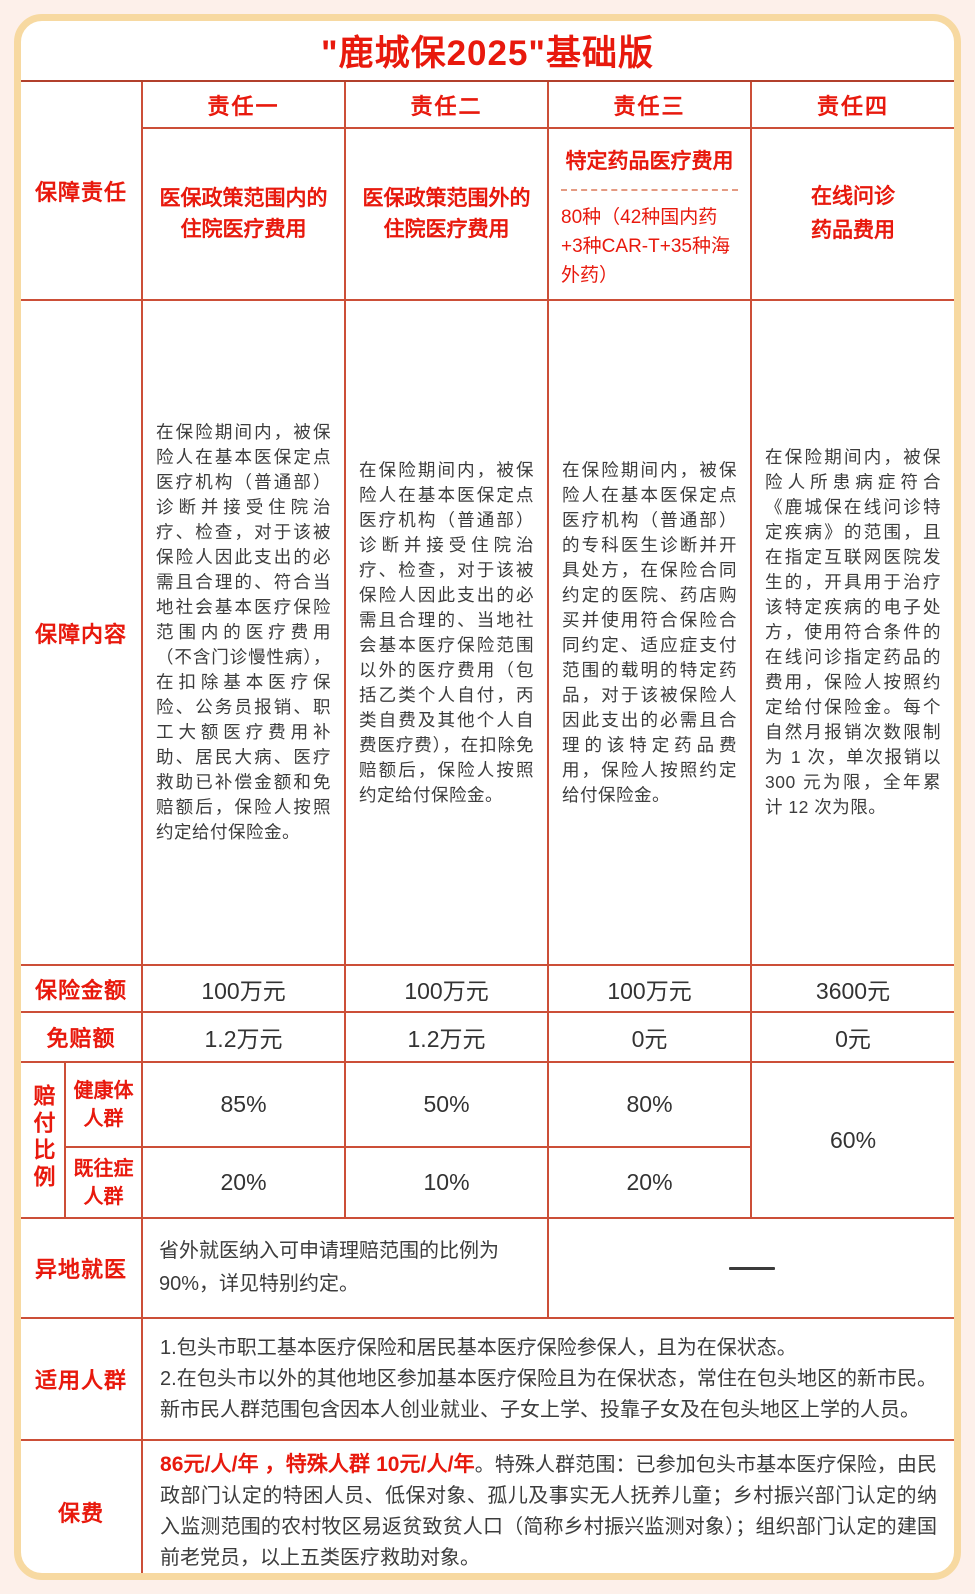  I want to click on remote-treatment-row: 异地就医 省外就医纳入可申请理赔范围的比例为90%，详见特别约定。, so click(487, 1268).